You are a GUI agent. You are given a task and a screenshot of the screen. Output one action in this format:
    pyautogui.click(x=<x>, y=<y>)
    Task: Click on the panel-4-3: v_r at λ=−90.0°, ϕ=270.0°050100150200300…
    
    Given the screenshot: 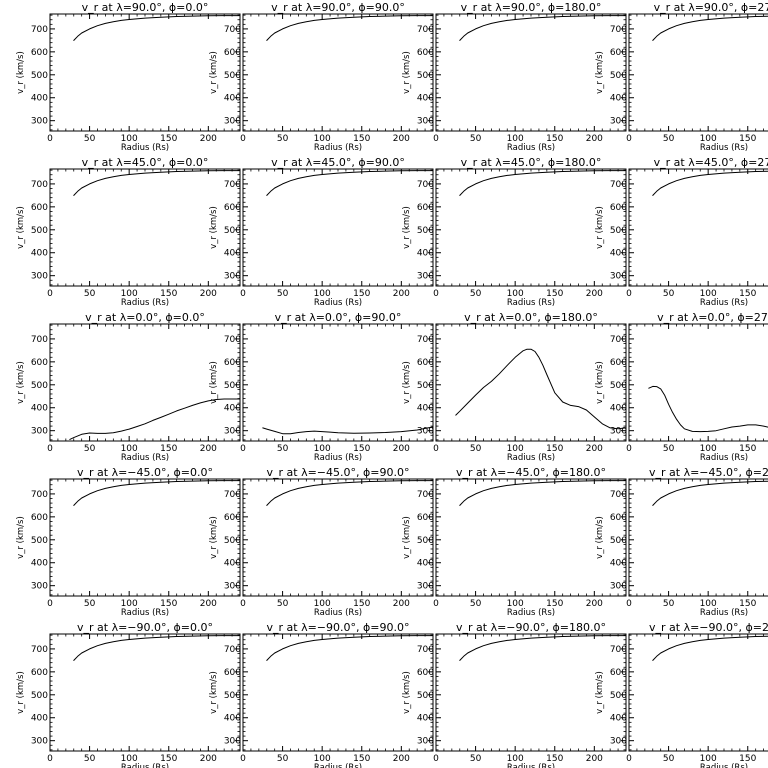 What is the action you would take?
    pyautogui.click(x=681, y=694)
    